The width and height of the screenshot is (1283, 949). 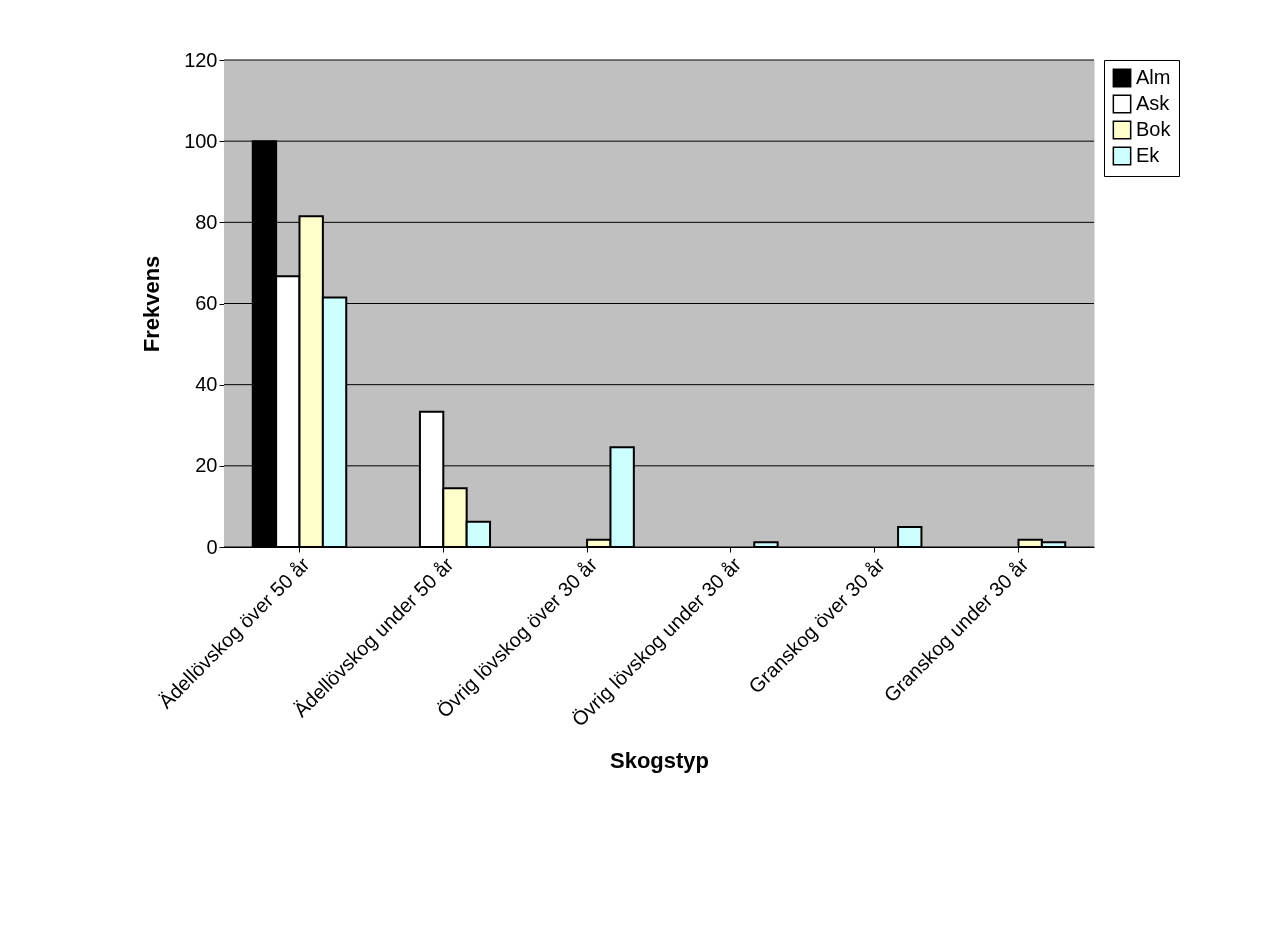 What do you see at coordinates (1153, 77) in the screenshot?
I see `legend-label: Alm` at bounding box center [1153, 77].